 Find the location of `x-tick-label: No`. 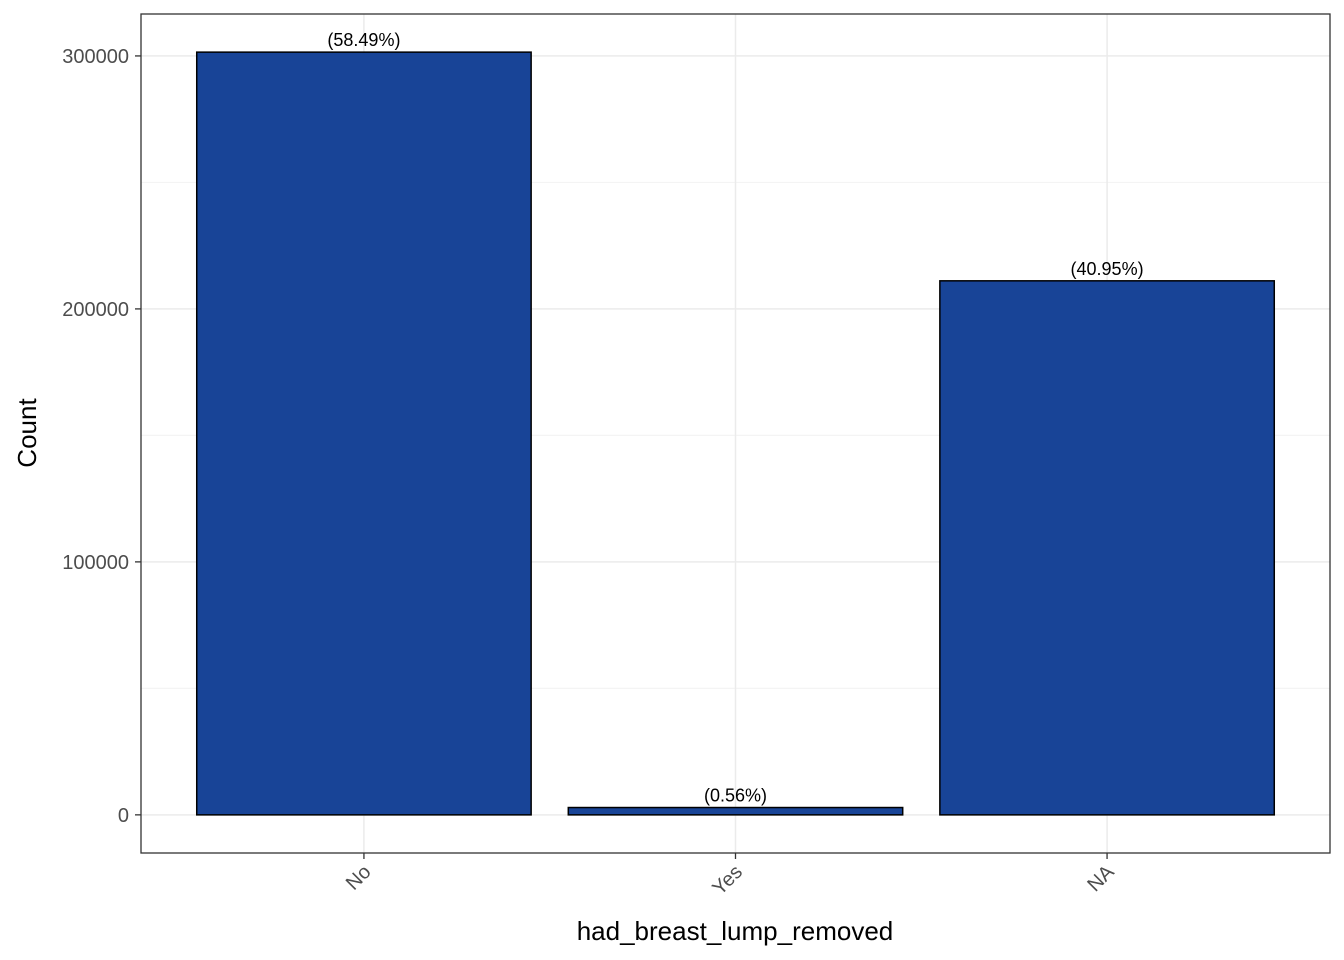

x-tick-label: No is located at coordinates (359, 878).